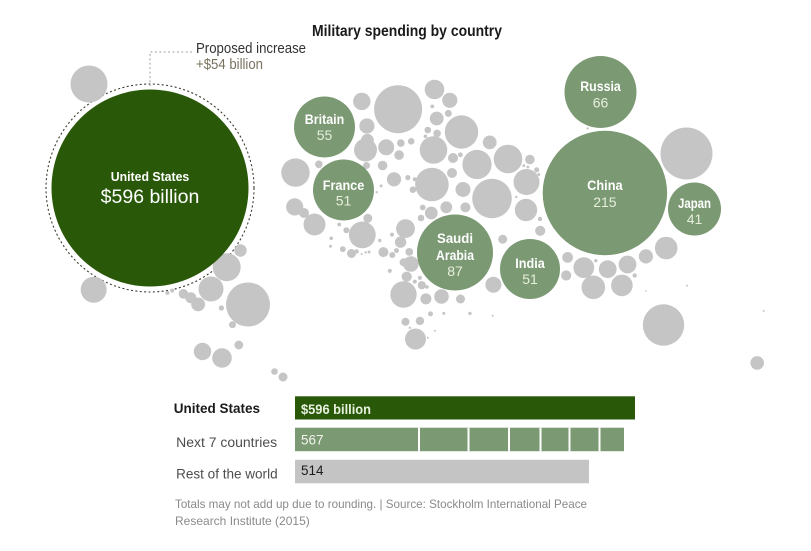 This screenshot has height=551, width=811. Describe the element at coordinates (695, 219) in the screenshot. I see `svg-text: 41` at that location.